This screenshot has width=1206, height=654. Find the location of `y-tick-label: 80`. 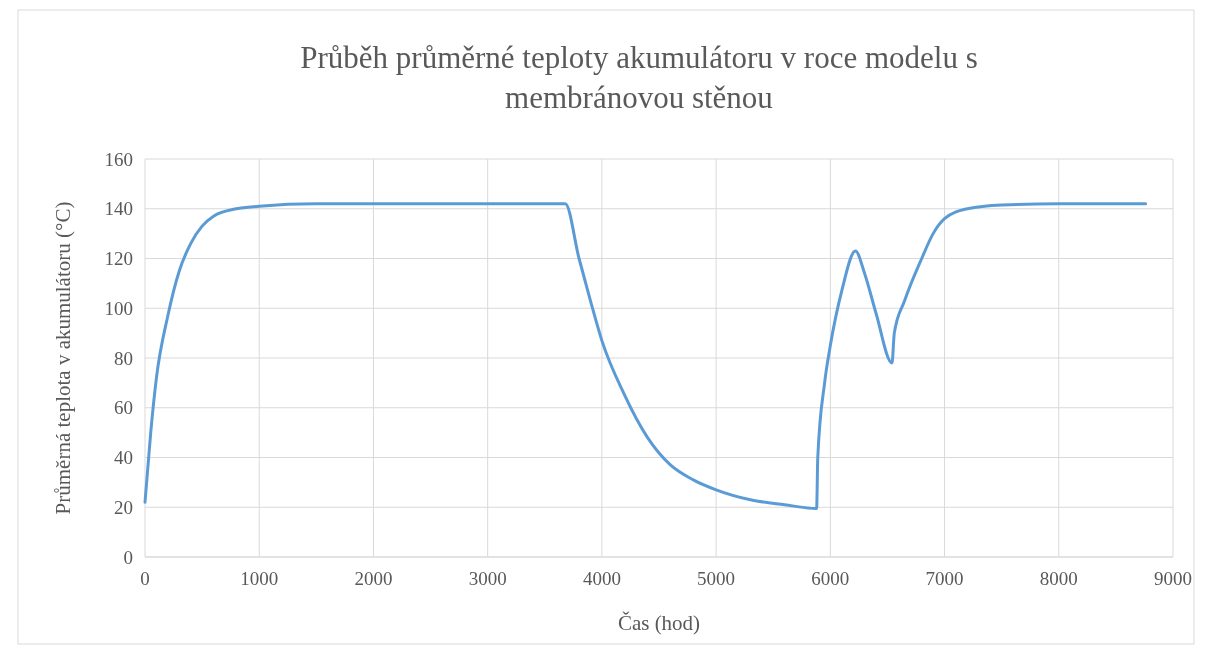

y-tick-label: 80 is located at coordinates (123, 358).